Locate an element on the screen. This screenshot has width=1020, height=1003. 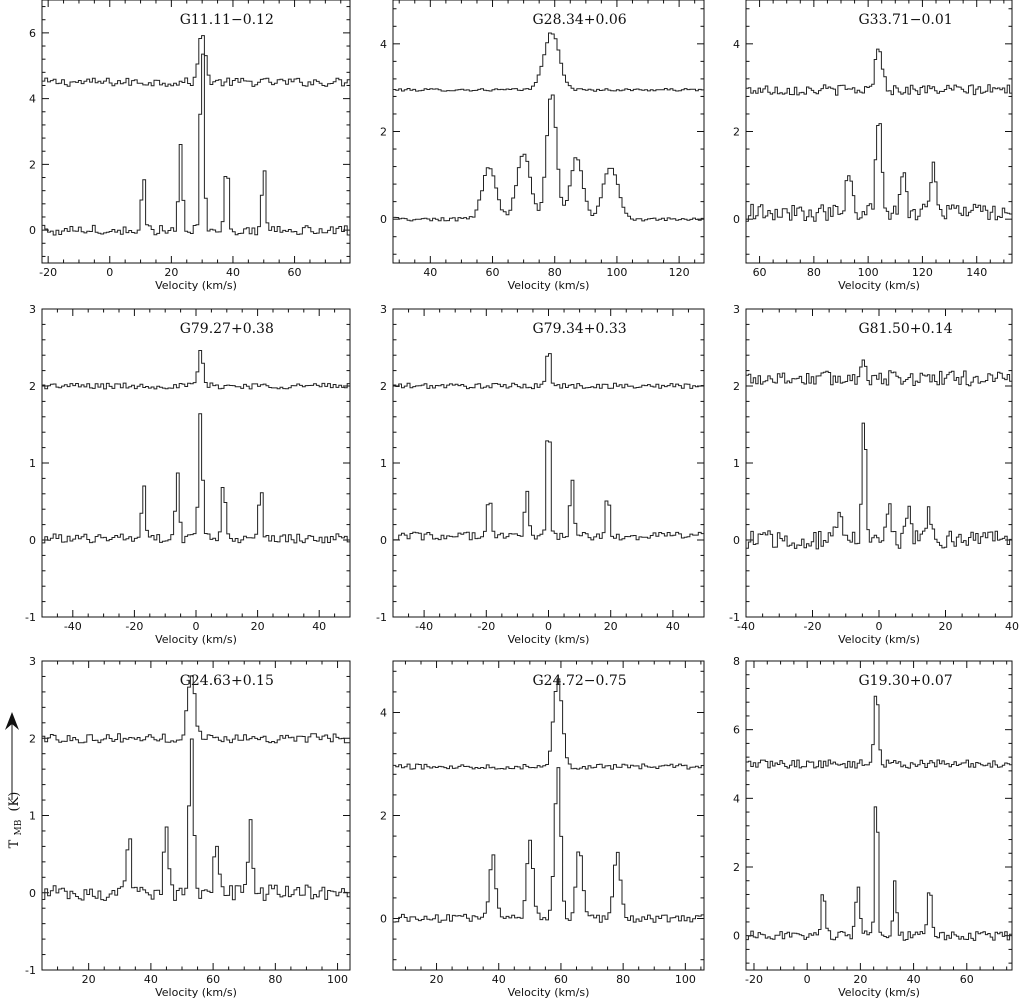
panel-title: G79.34+0.33 is located at coordinates (580, 329).